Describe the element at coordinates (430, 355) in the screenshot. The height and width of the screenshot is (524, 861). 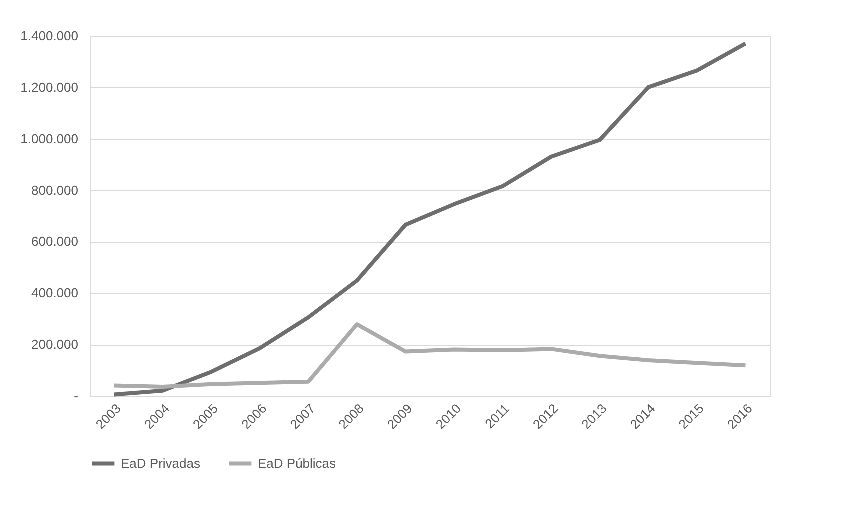
I see `line-series` at that location.